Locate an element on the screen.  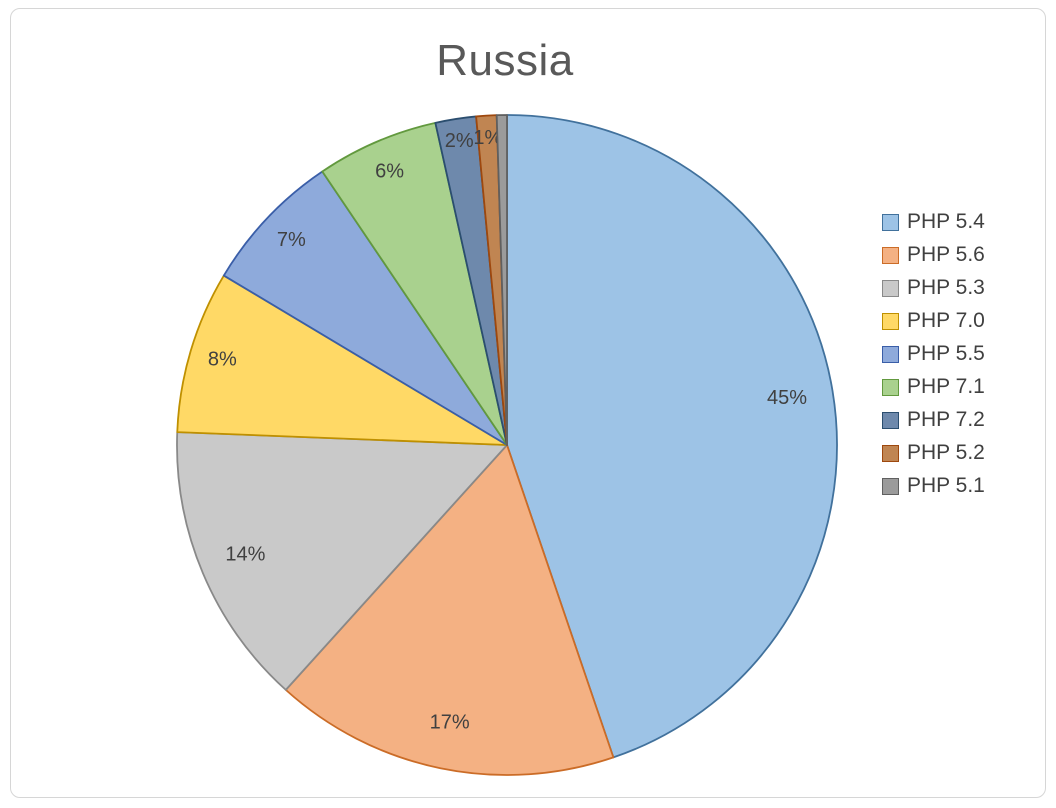
legend-label: PHP 5.2 is located at coordinates (946, 452).